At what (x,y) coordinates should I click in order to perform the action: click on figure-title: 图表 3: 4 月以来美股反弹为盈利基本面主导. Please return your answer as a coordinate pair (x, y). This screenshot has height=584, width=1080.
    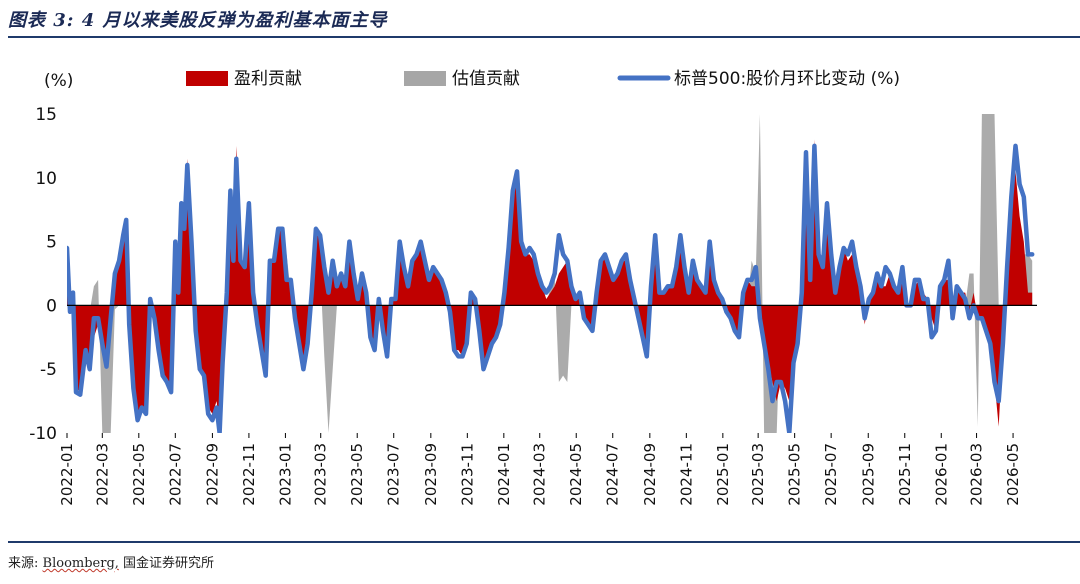
    Looking at the image, I should click on (198, 20).